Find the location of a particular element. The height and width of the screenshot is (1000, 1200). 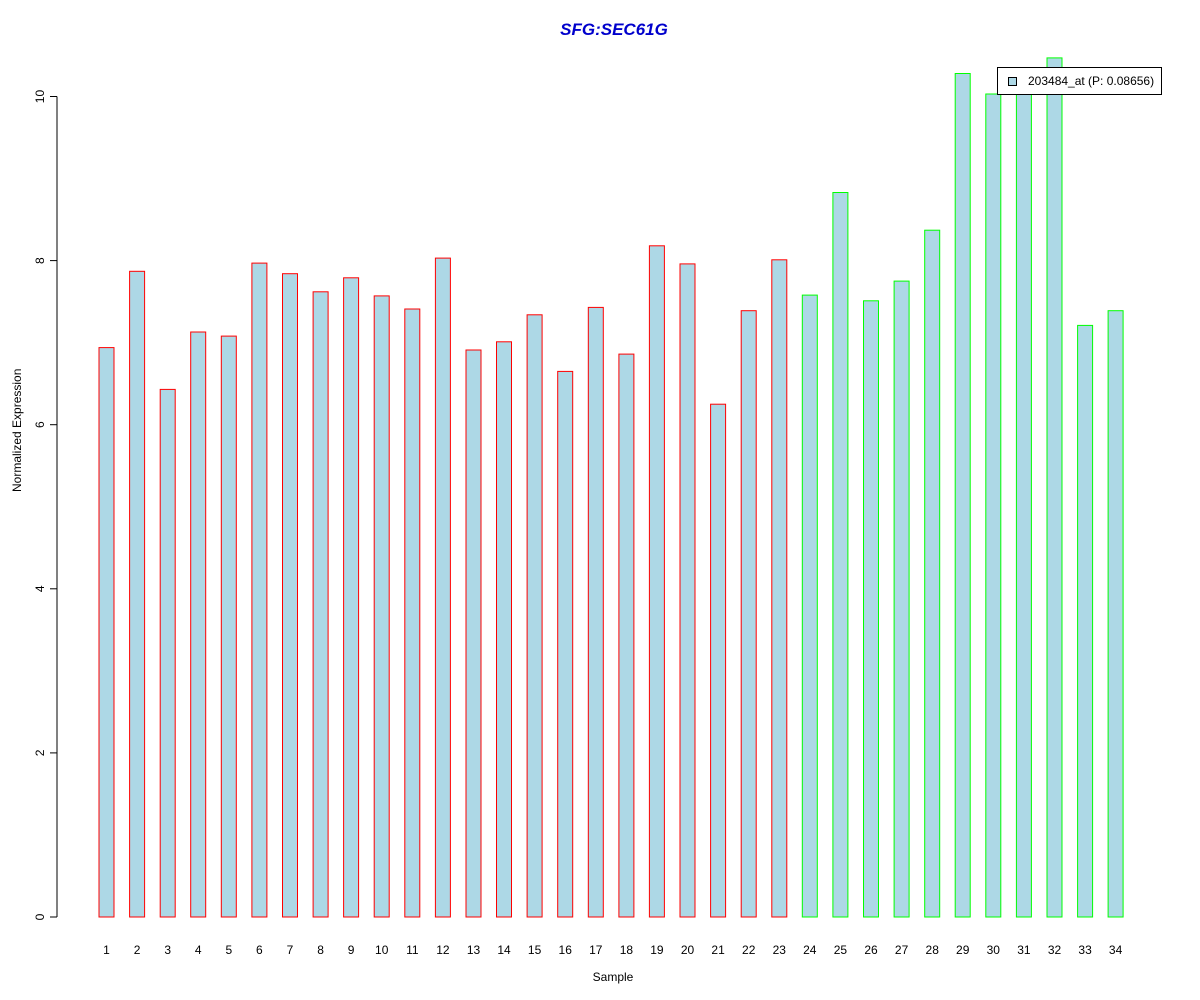

y-axis-label: Normalized Expression is located at coordinates (17, 430).